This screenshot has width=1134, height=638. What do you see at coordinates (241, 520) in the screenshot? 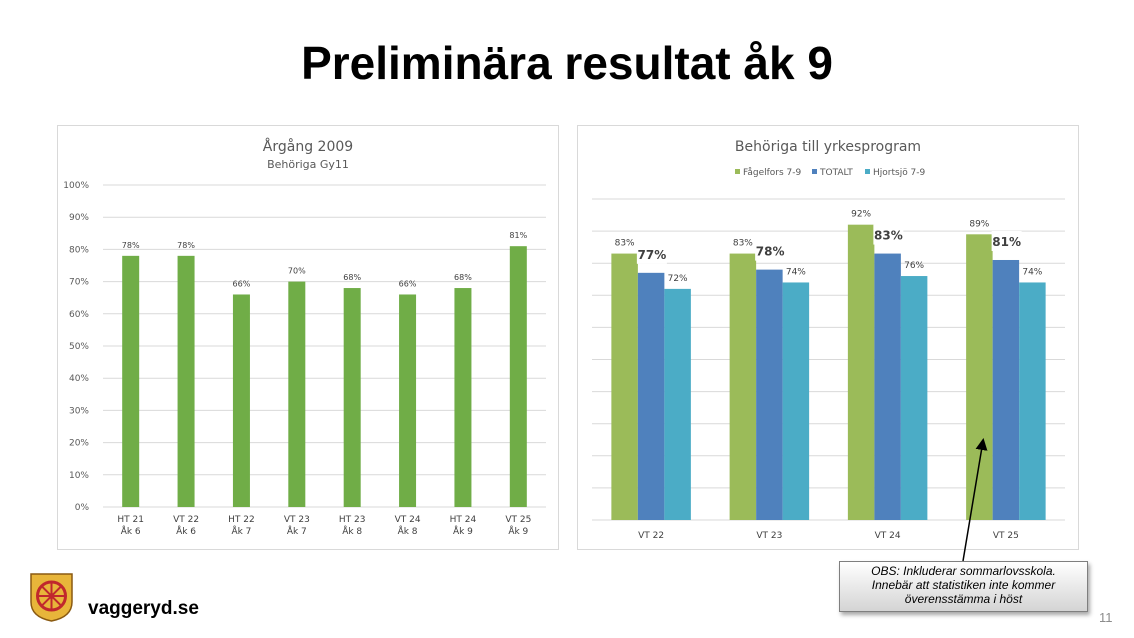
I see `x-tick-label: HT 22` at bounding box center [241, 520].